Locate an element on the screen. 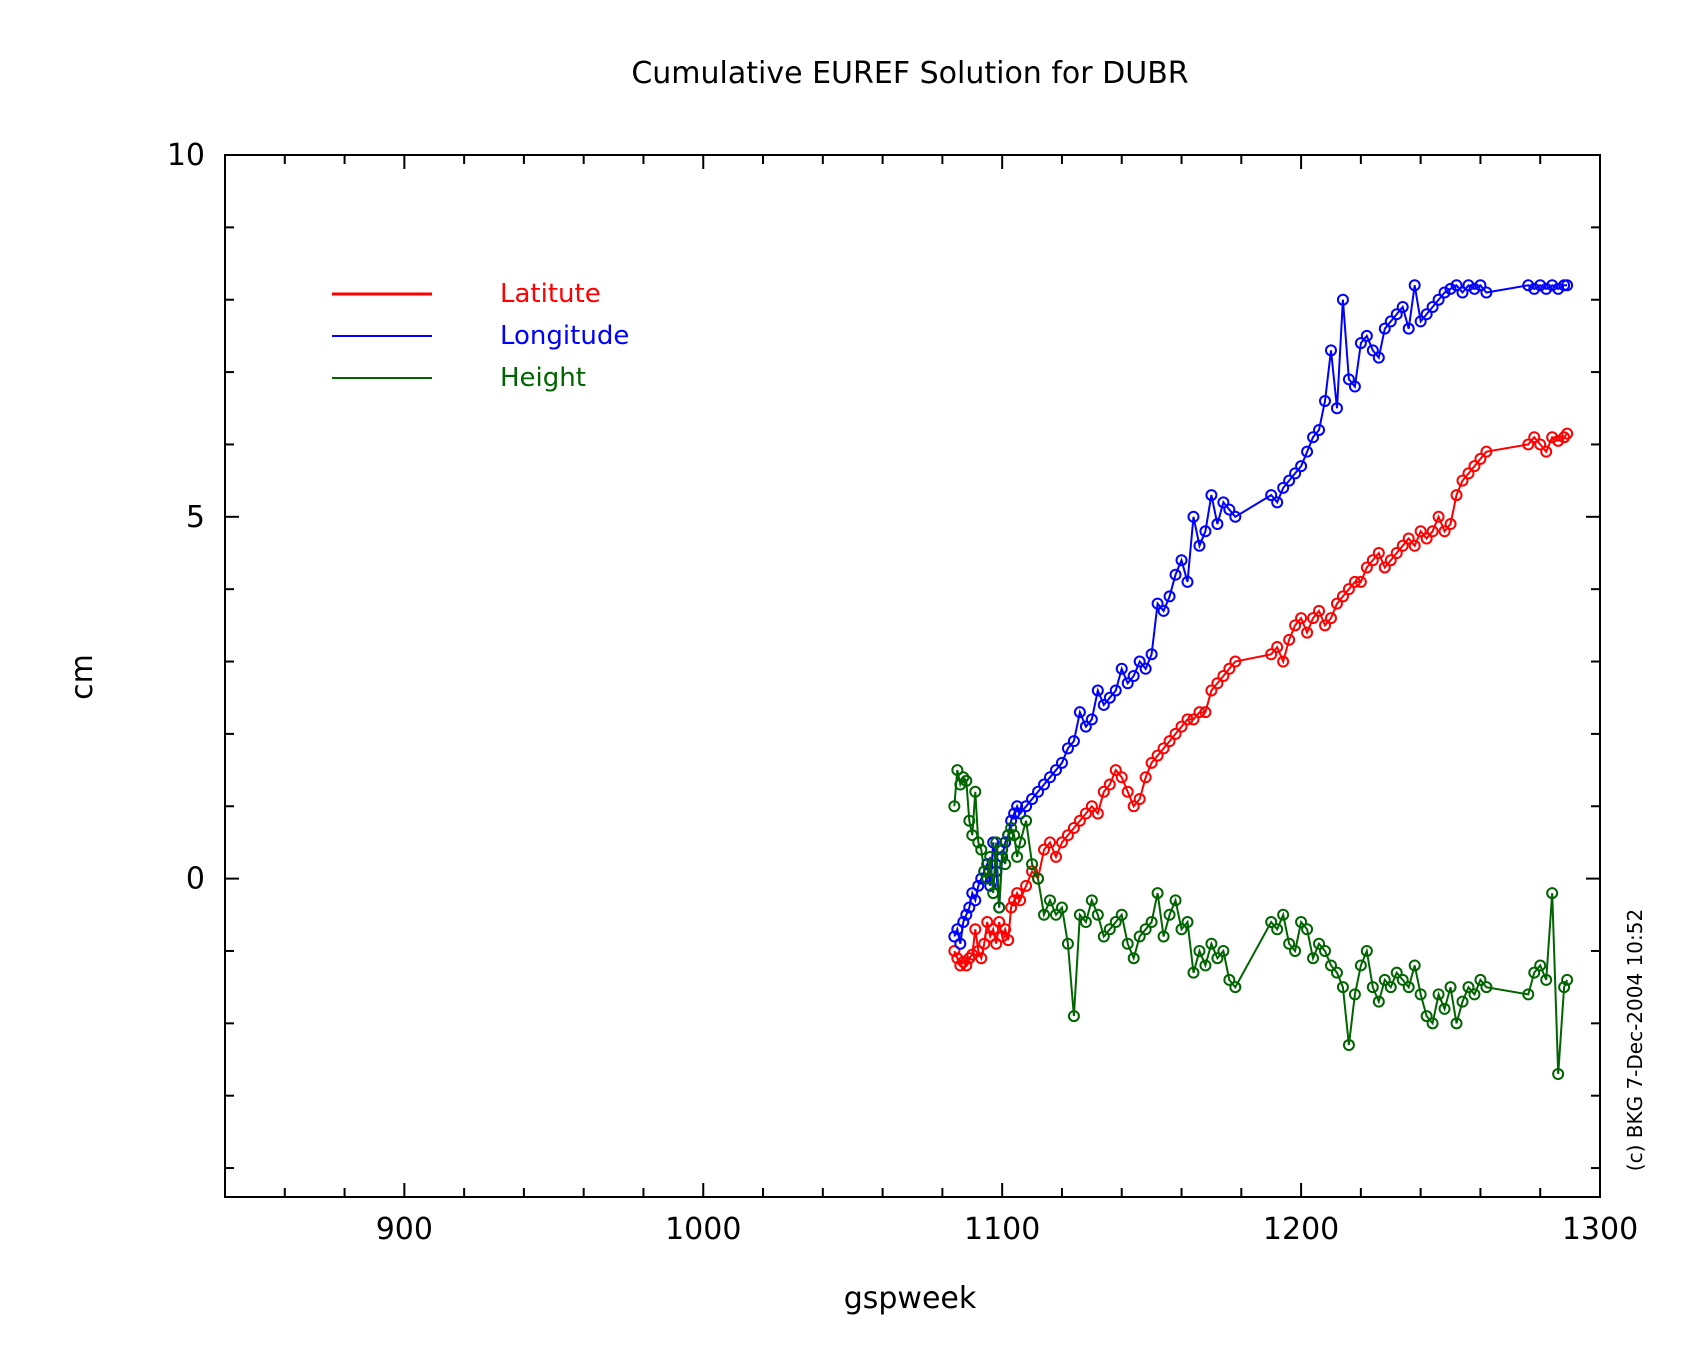 The width and height of the screenshot is (1700, 1365). series-latitute is located at coordinates (1261, 699).